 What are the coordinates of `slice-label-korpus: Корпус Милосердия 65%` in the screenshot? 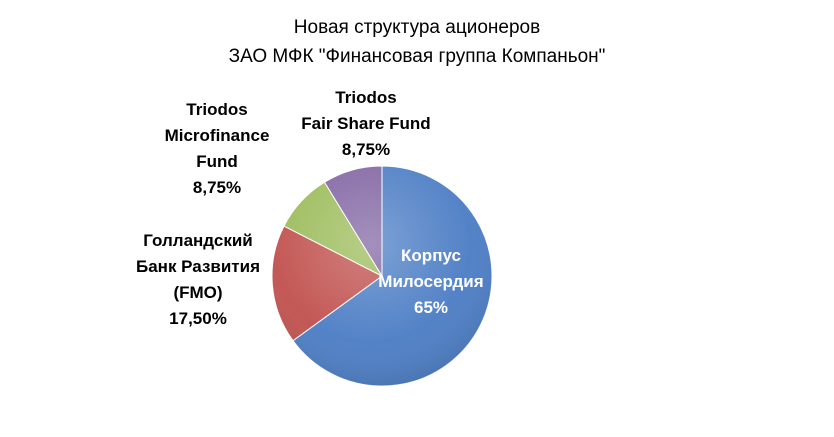 It's located at (430, 281).